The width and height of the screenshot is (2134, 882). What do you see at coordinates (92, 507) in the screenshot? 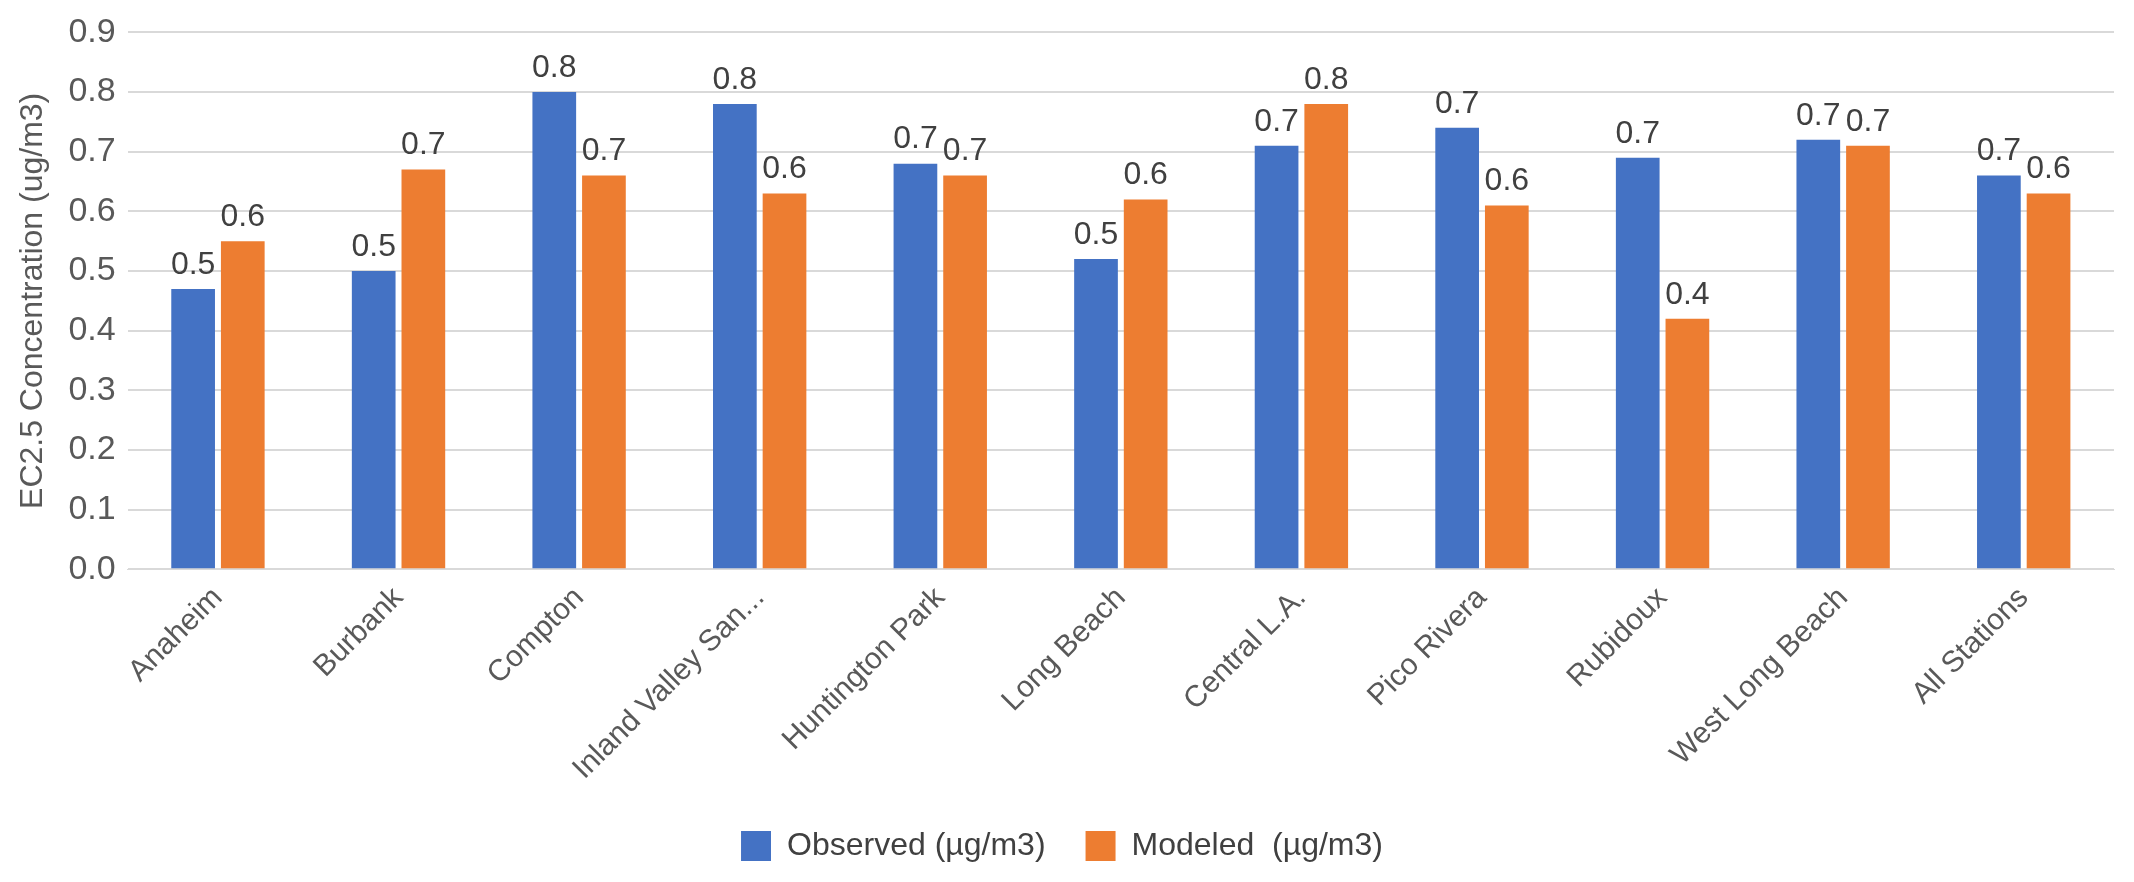
I see `y-tick-label: 0.1` at bounding box center [92, 507].